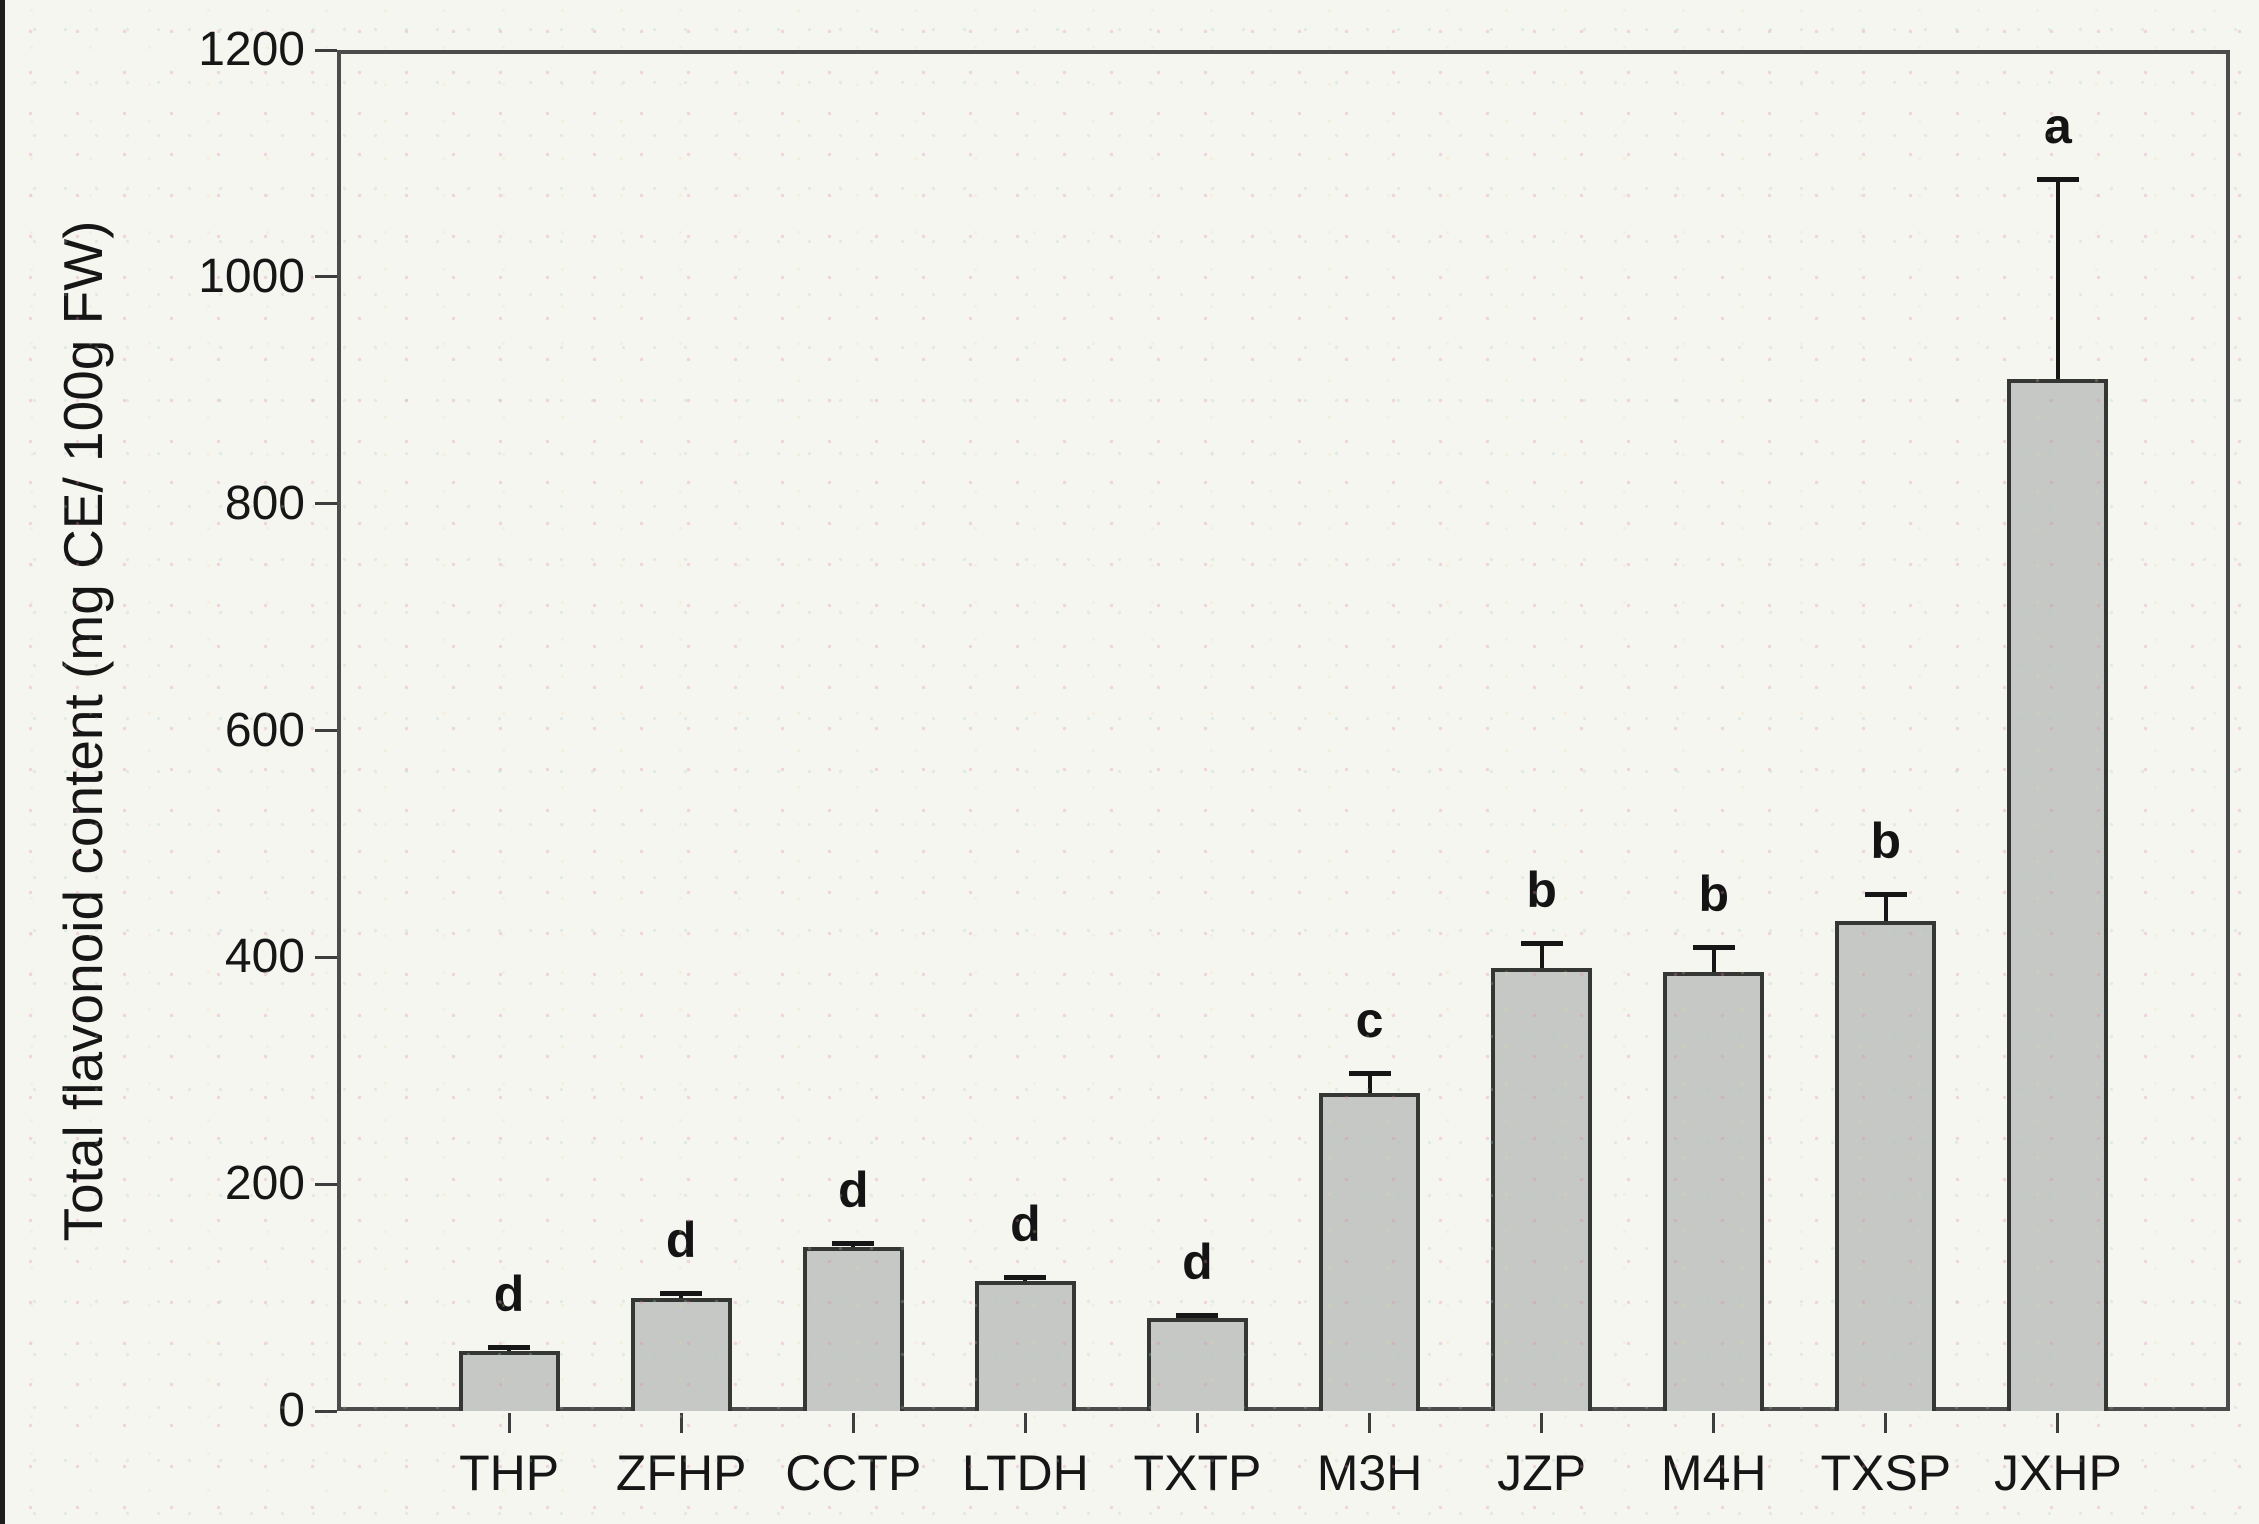 Image resolution: width=2259 pixels, height=1524 pixels. Describe the element at coordinates (264, 730) in the screenshot. I see `y-tick-label: 600` at that location.